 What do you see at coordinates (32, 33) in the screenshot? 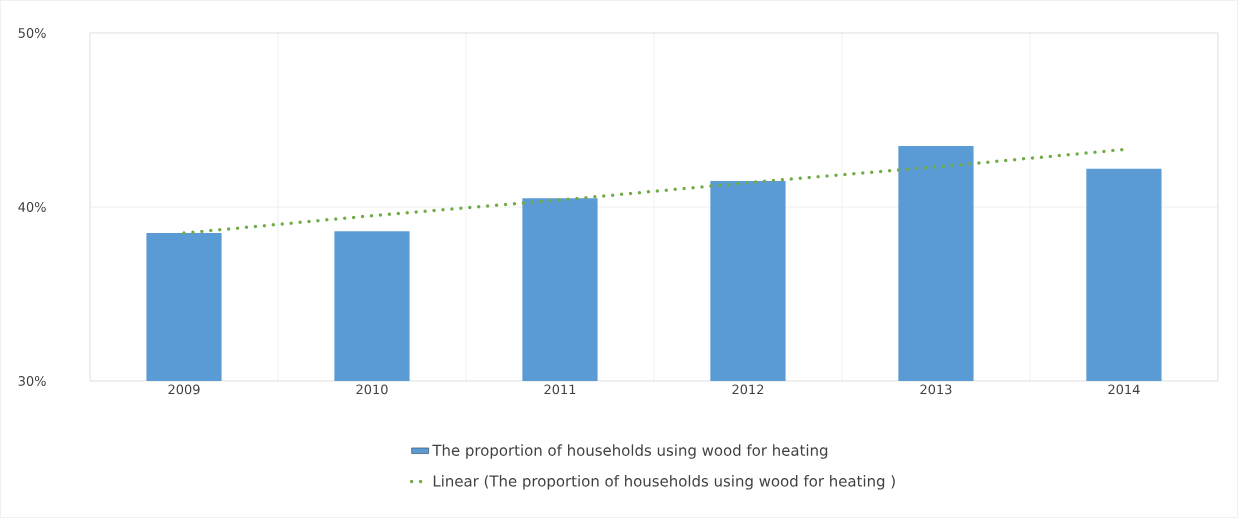
I see `y-tick-label: 50%` at bounding box center [32, 33].